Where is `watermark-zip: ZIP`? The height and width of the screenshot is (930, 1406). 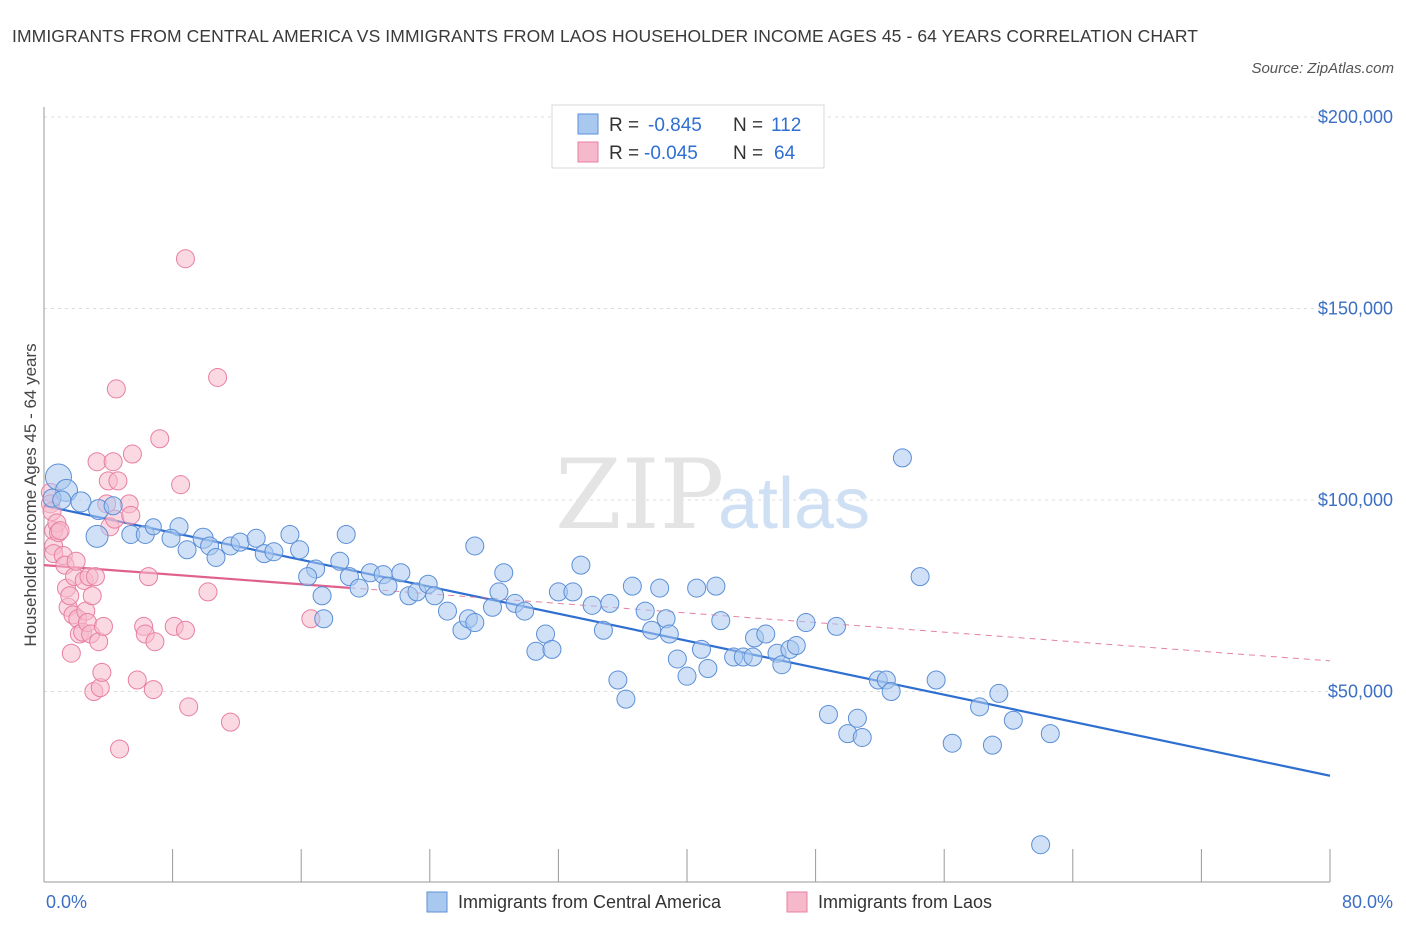
watermark-zip: ZIP is located at coordinates (639, 495).